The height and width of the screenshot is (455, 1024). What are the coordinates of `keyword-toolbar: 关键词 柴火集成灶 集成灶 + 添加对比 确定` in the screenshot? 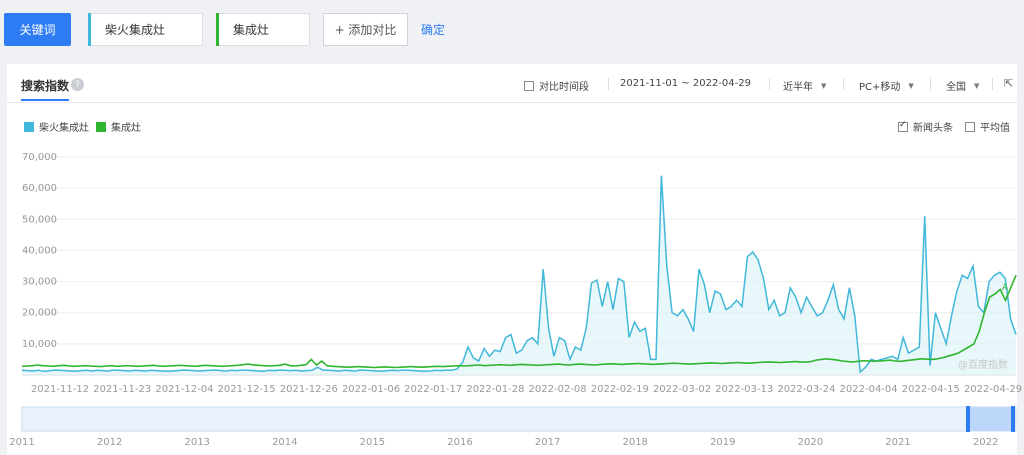 It's located at (512, 31).